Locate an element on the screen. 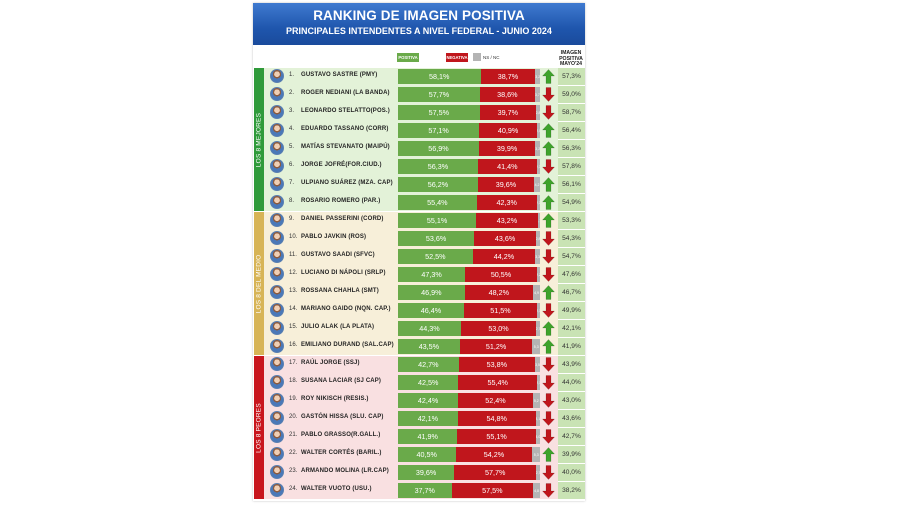  bar-negative: 51,2% is located at coordinates (496, 346).